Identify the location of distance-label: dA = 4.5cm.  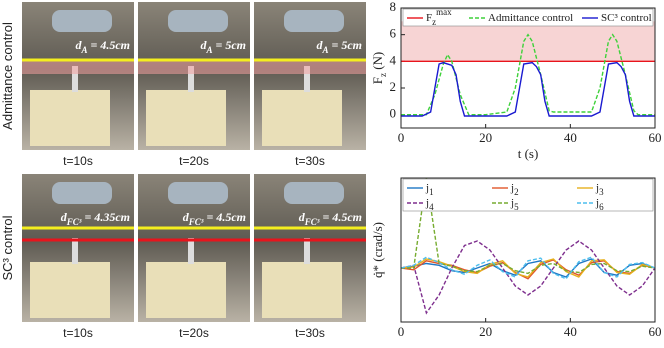
(102, 46).